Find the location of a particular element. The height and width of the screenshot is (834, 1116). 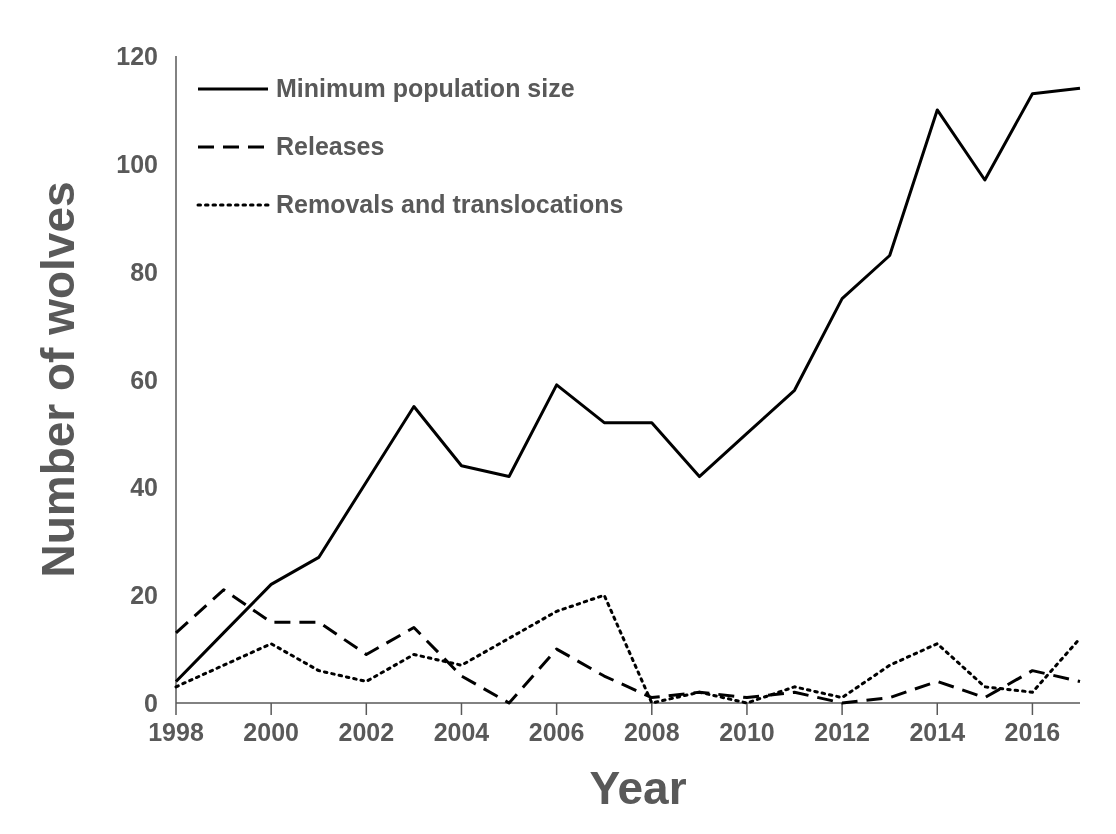

x-tick-label: 1998 is located at coordinates (176, 732).